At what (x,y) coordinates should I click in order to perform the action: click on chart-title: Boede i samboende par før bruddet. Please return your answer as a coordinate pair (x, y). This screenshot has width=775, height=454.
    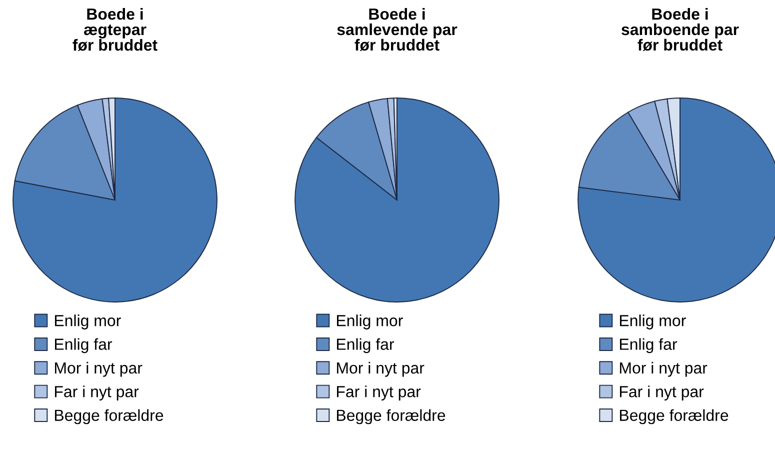
    Looking at the image, I should click on (680, 29).